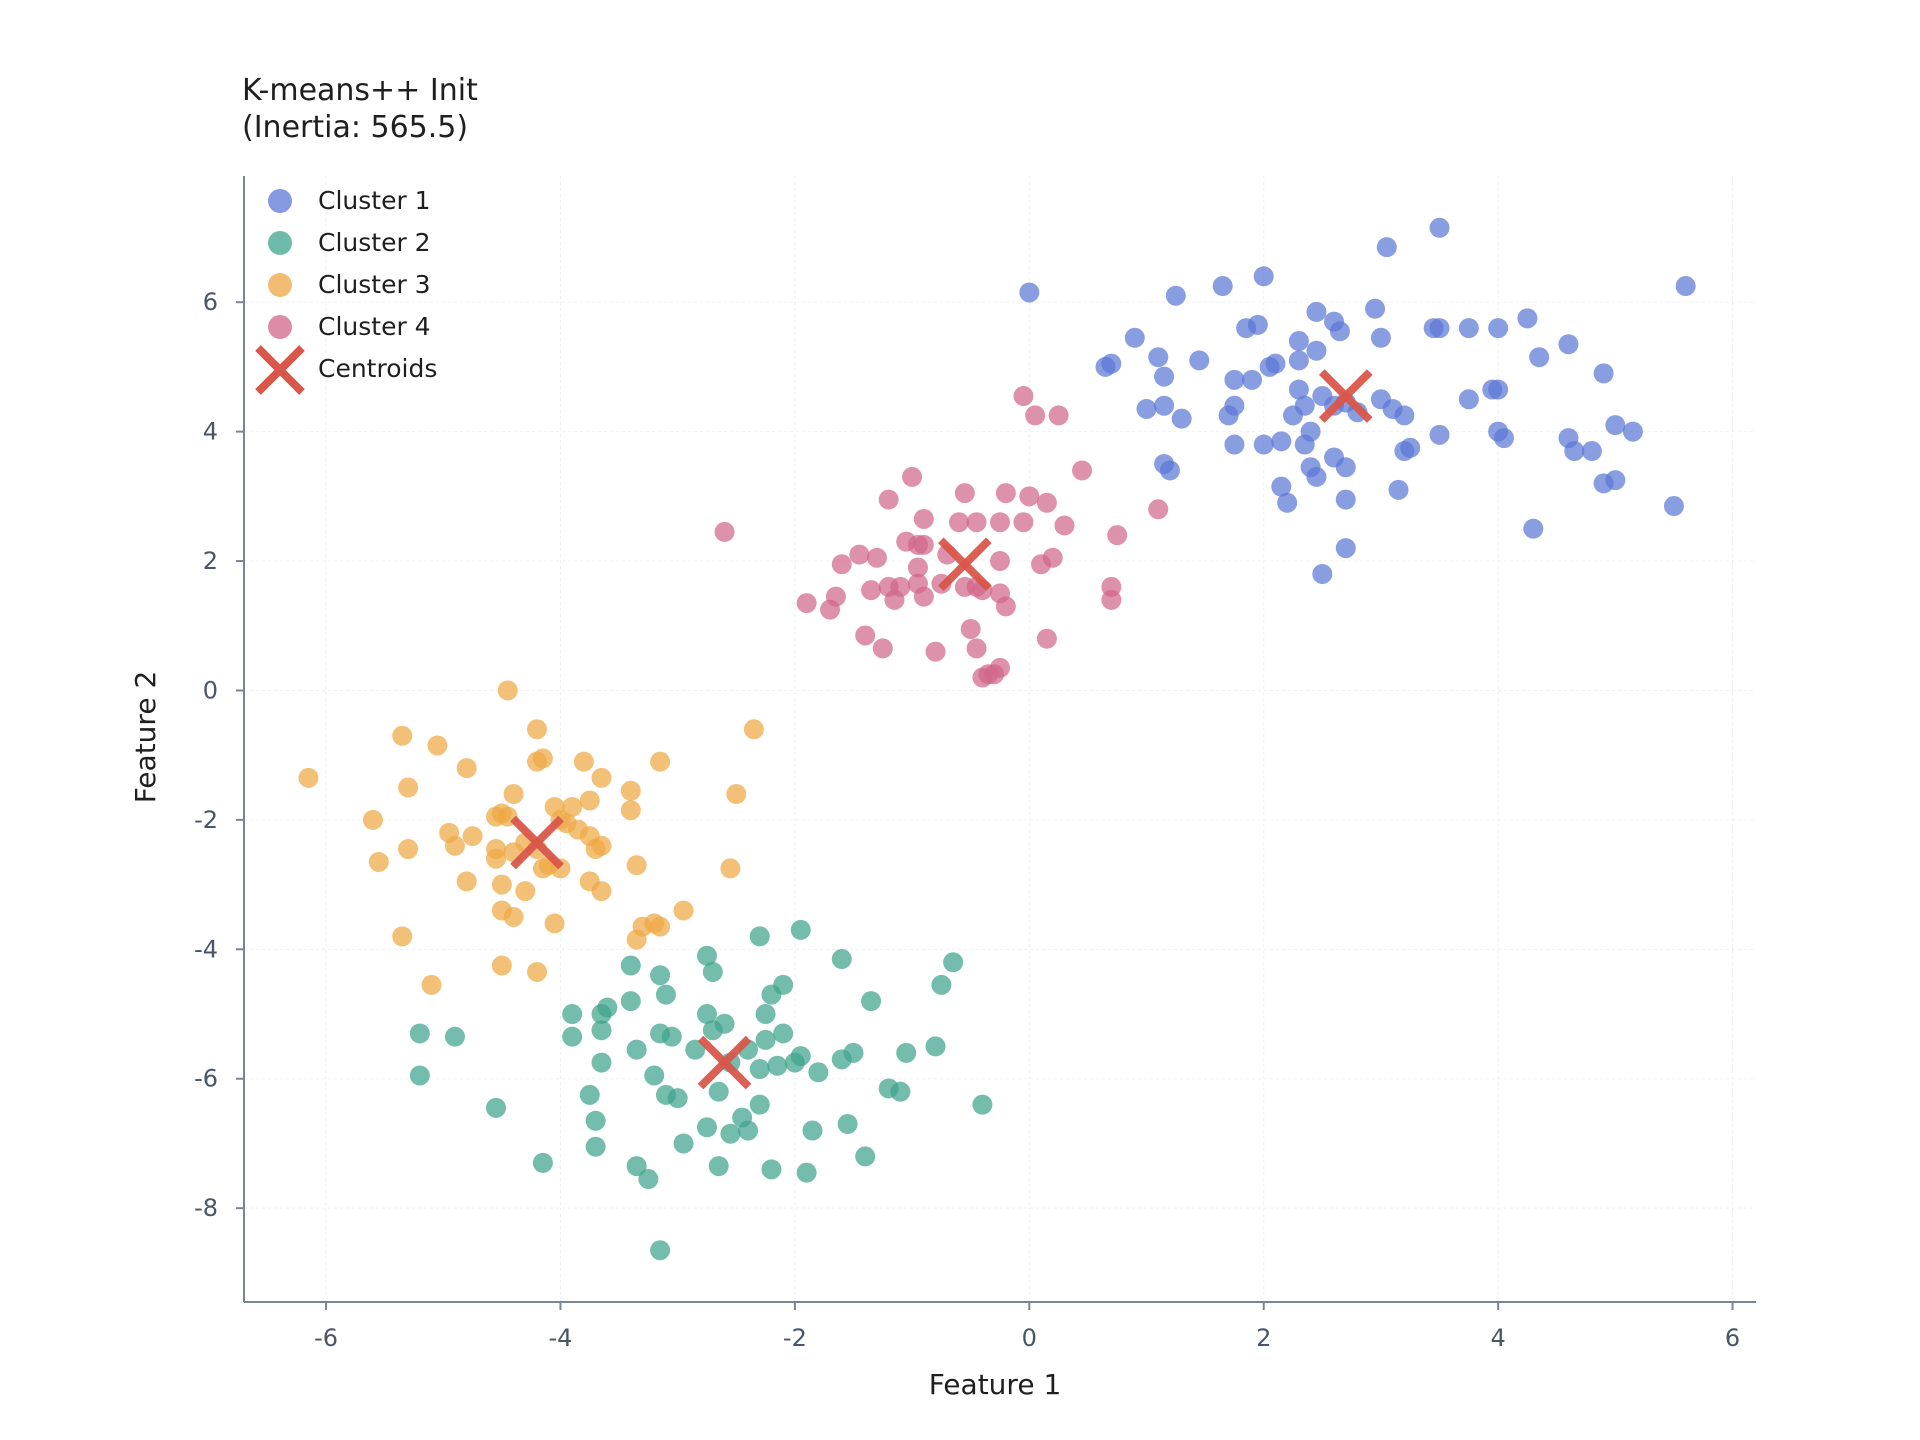  I want to click on y-tick-label: 6, so click(210, 302).